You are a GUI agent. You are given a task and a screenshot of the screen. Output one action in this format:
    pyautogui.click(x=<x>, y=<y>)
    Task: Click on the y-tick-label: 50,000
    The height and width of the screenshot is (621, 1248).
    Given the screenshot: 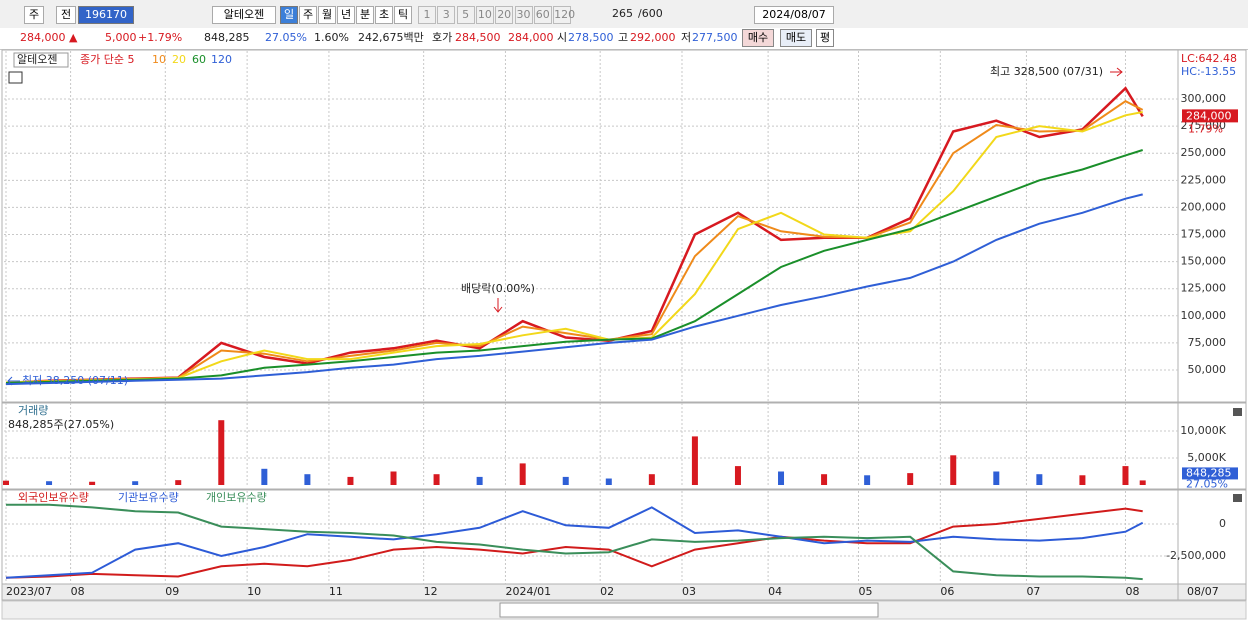 What is the action you would take?
    pyautogui.click(x=1207, y=369)
    